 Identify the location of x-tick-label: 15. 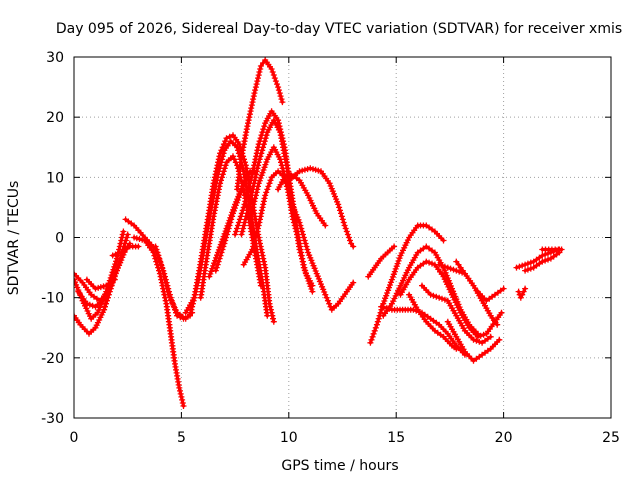
(396, 438).